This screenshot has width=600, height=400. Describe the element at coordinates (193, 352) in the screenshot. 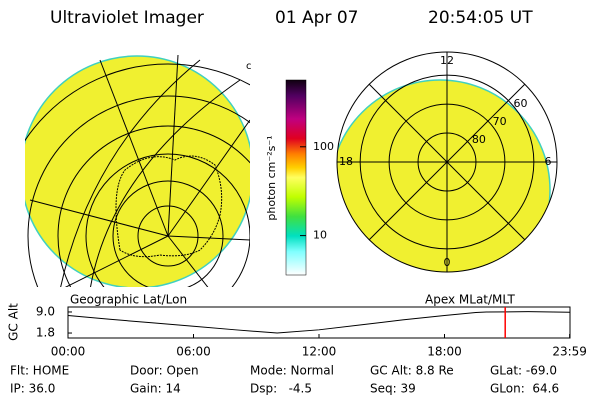

I see `x-tick-label: 06:00` at that location.